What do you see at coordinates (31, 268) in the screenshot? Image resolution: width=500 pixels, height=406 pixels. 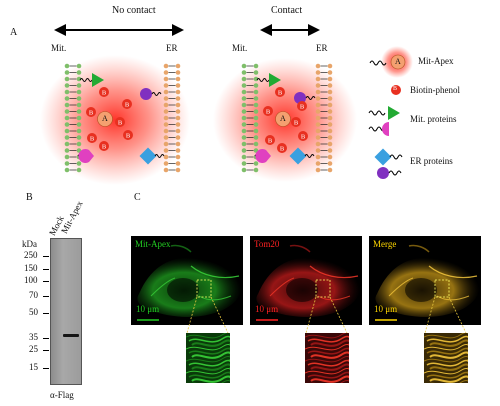 I see `marker-label-150: 150` at bounding box center [31, 268].